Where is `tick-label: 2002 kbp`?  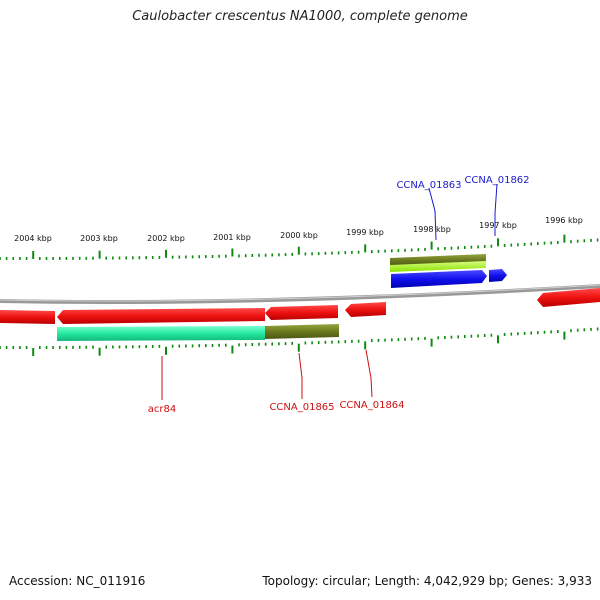
tick-label: 2002 kbp is located at coordinates (166, 238).